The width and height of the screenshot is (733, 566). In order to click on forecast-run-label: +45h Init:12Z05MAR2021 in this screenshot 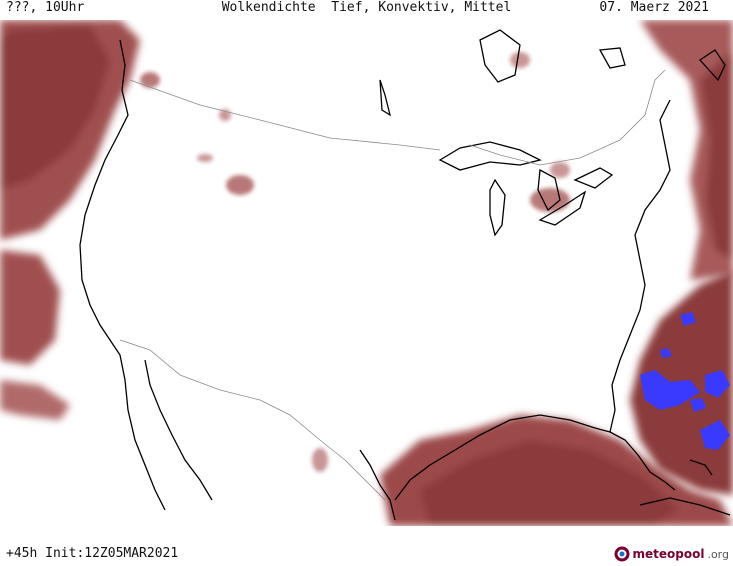, I will do `click(92, 553)`.